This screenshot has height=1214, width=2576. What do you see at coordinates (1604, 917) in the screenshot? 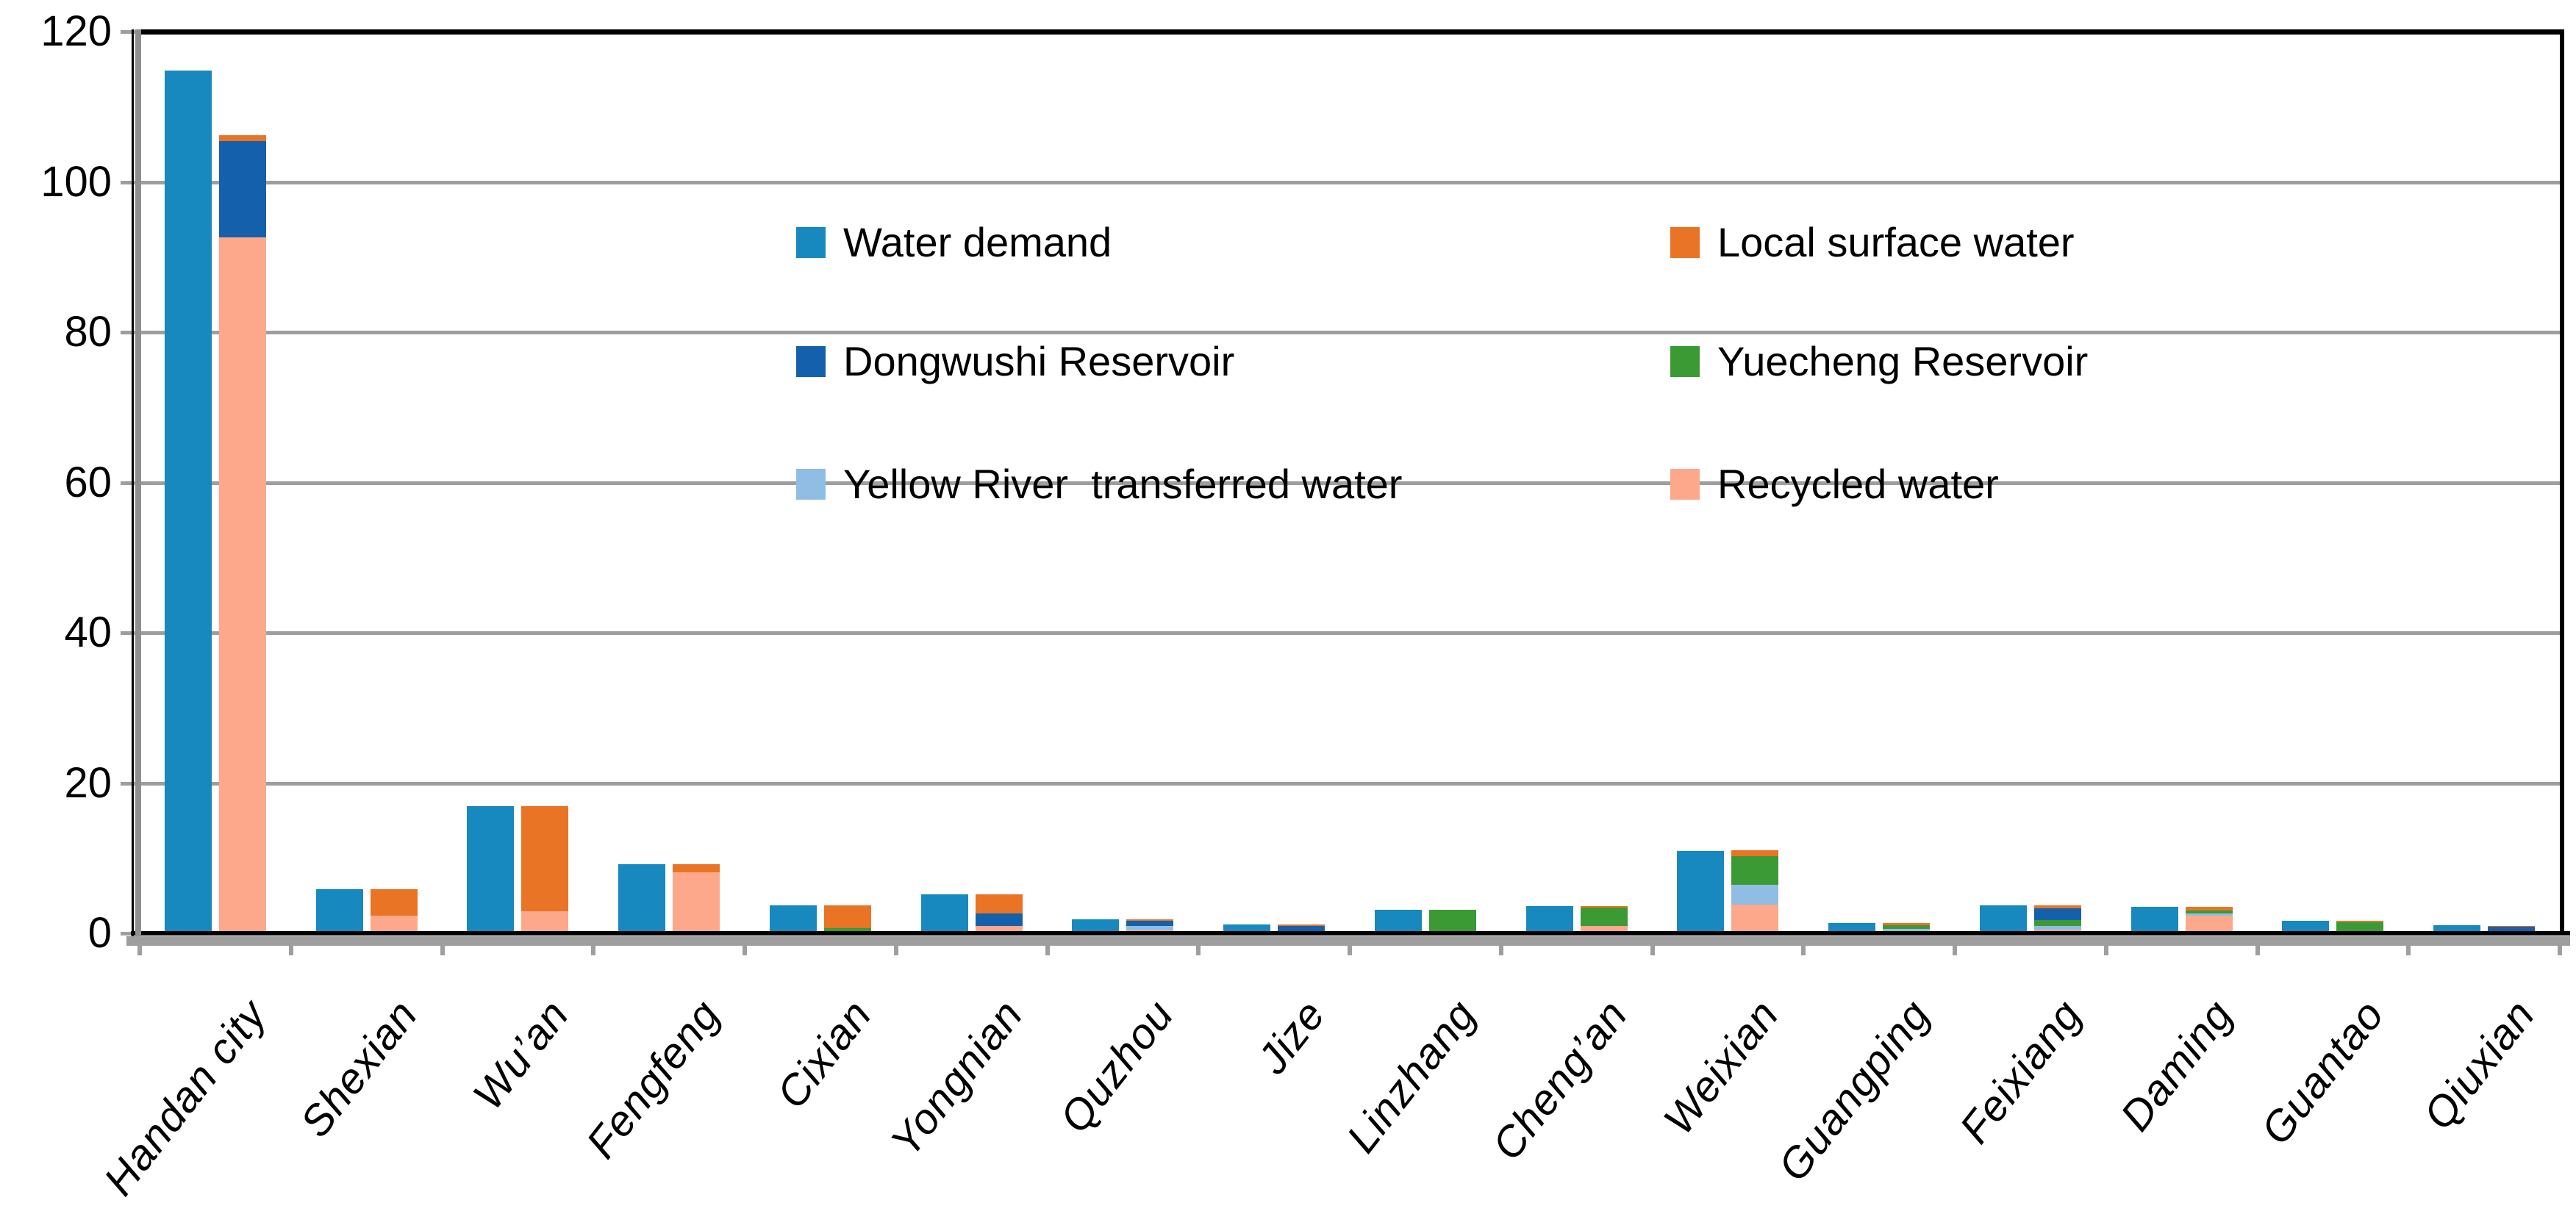
I see `bar-yuecheng-reservoir-chengan` at bounding box center [1604, 917].